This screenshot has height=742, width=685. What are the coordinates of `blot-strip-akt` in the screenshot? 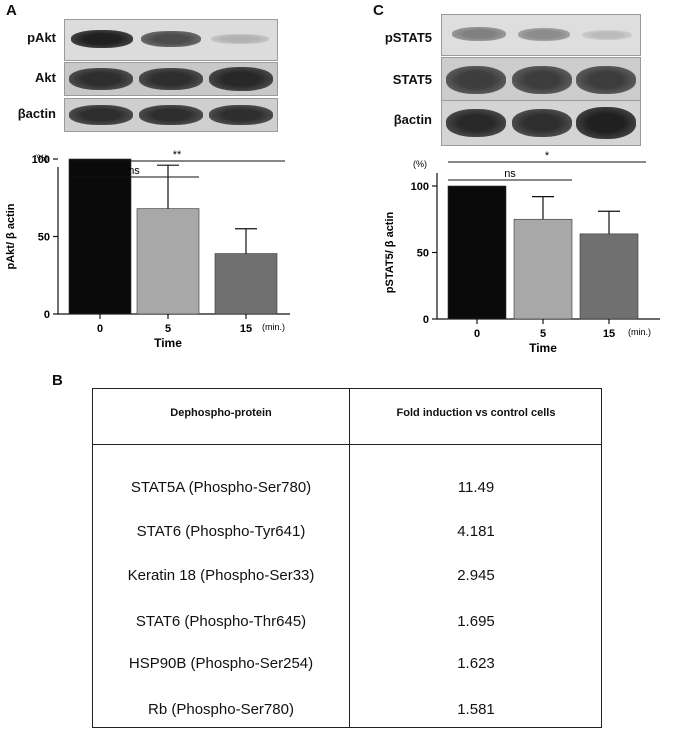 It's located at (171, 79).